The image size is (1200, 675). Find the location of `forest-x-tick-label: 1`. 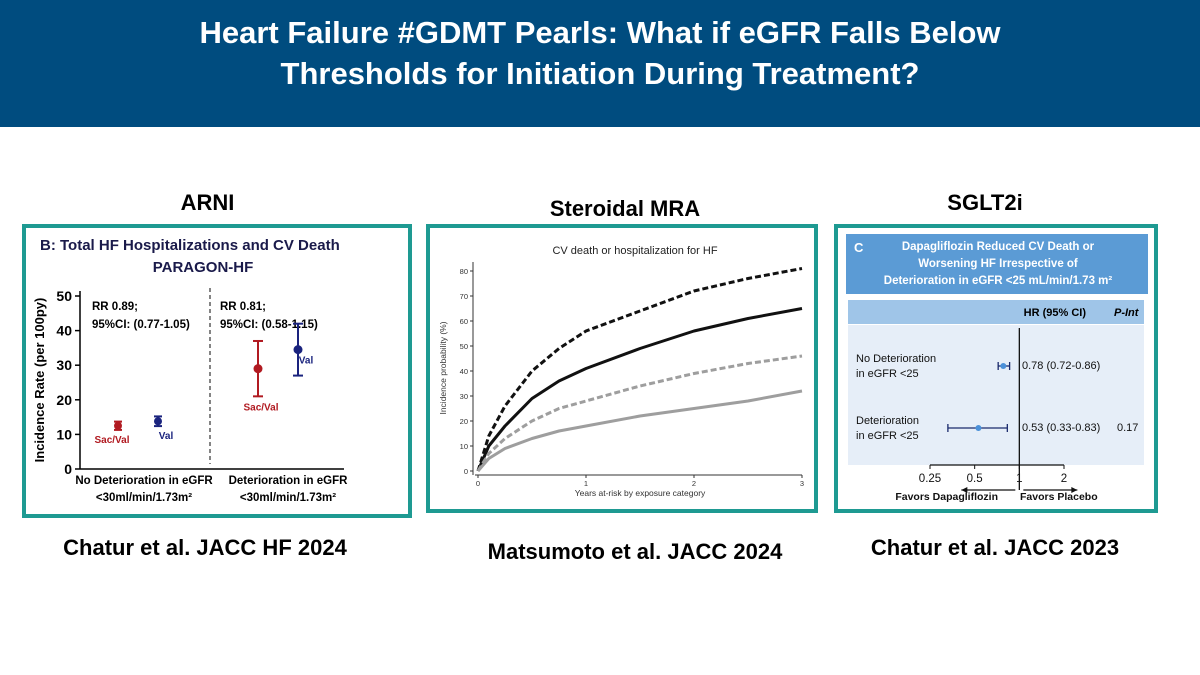

forest-x-tick-label: 1 is located at coordinates (1019, 479).